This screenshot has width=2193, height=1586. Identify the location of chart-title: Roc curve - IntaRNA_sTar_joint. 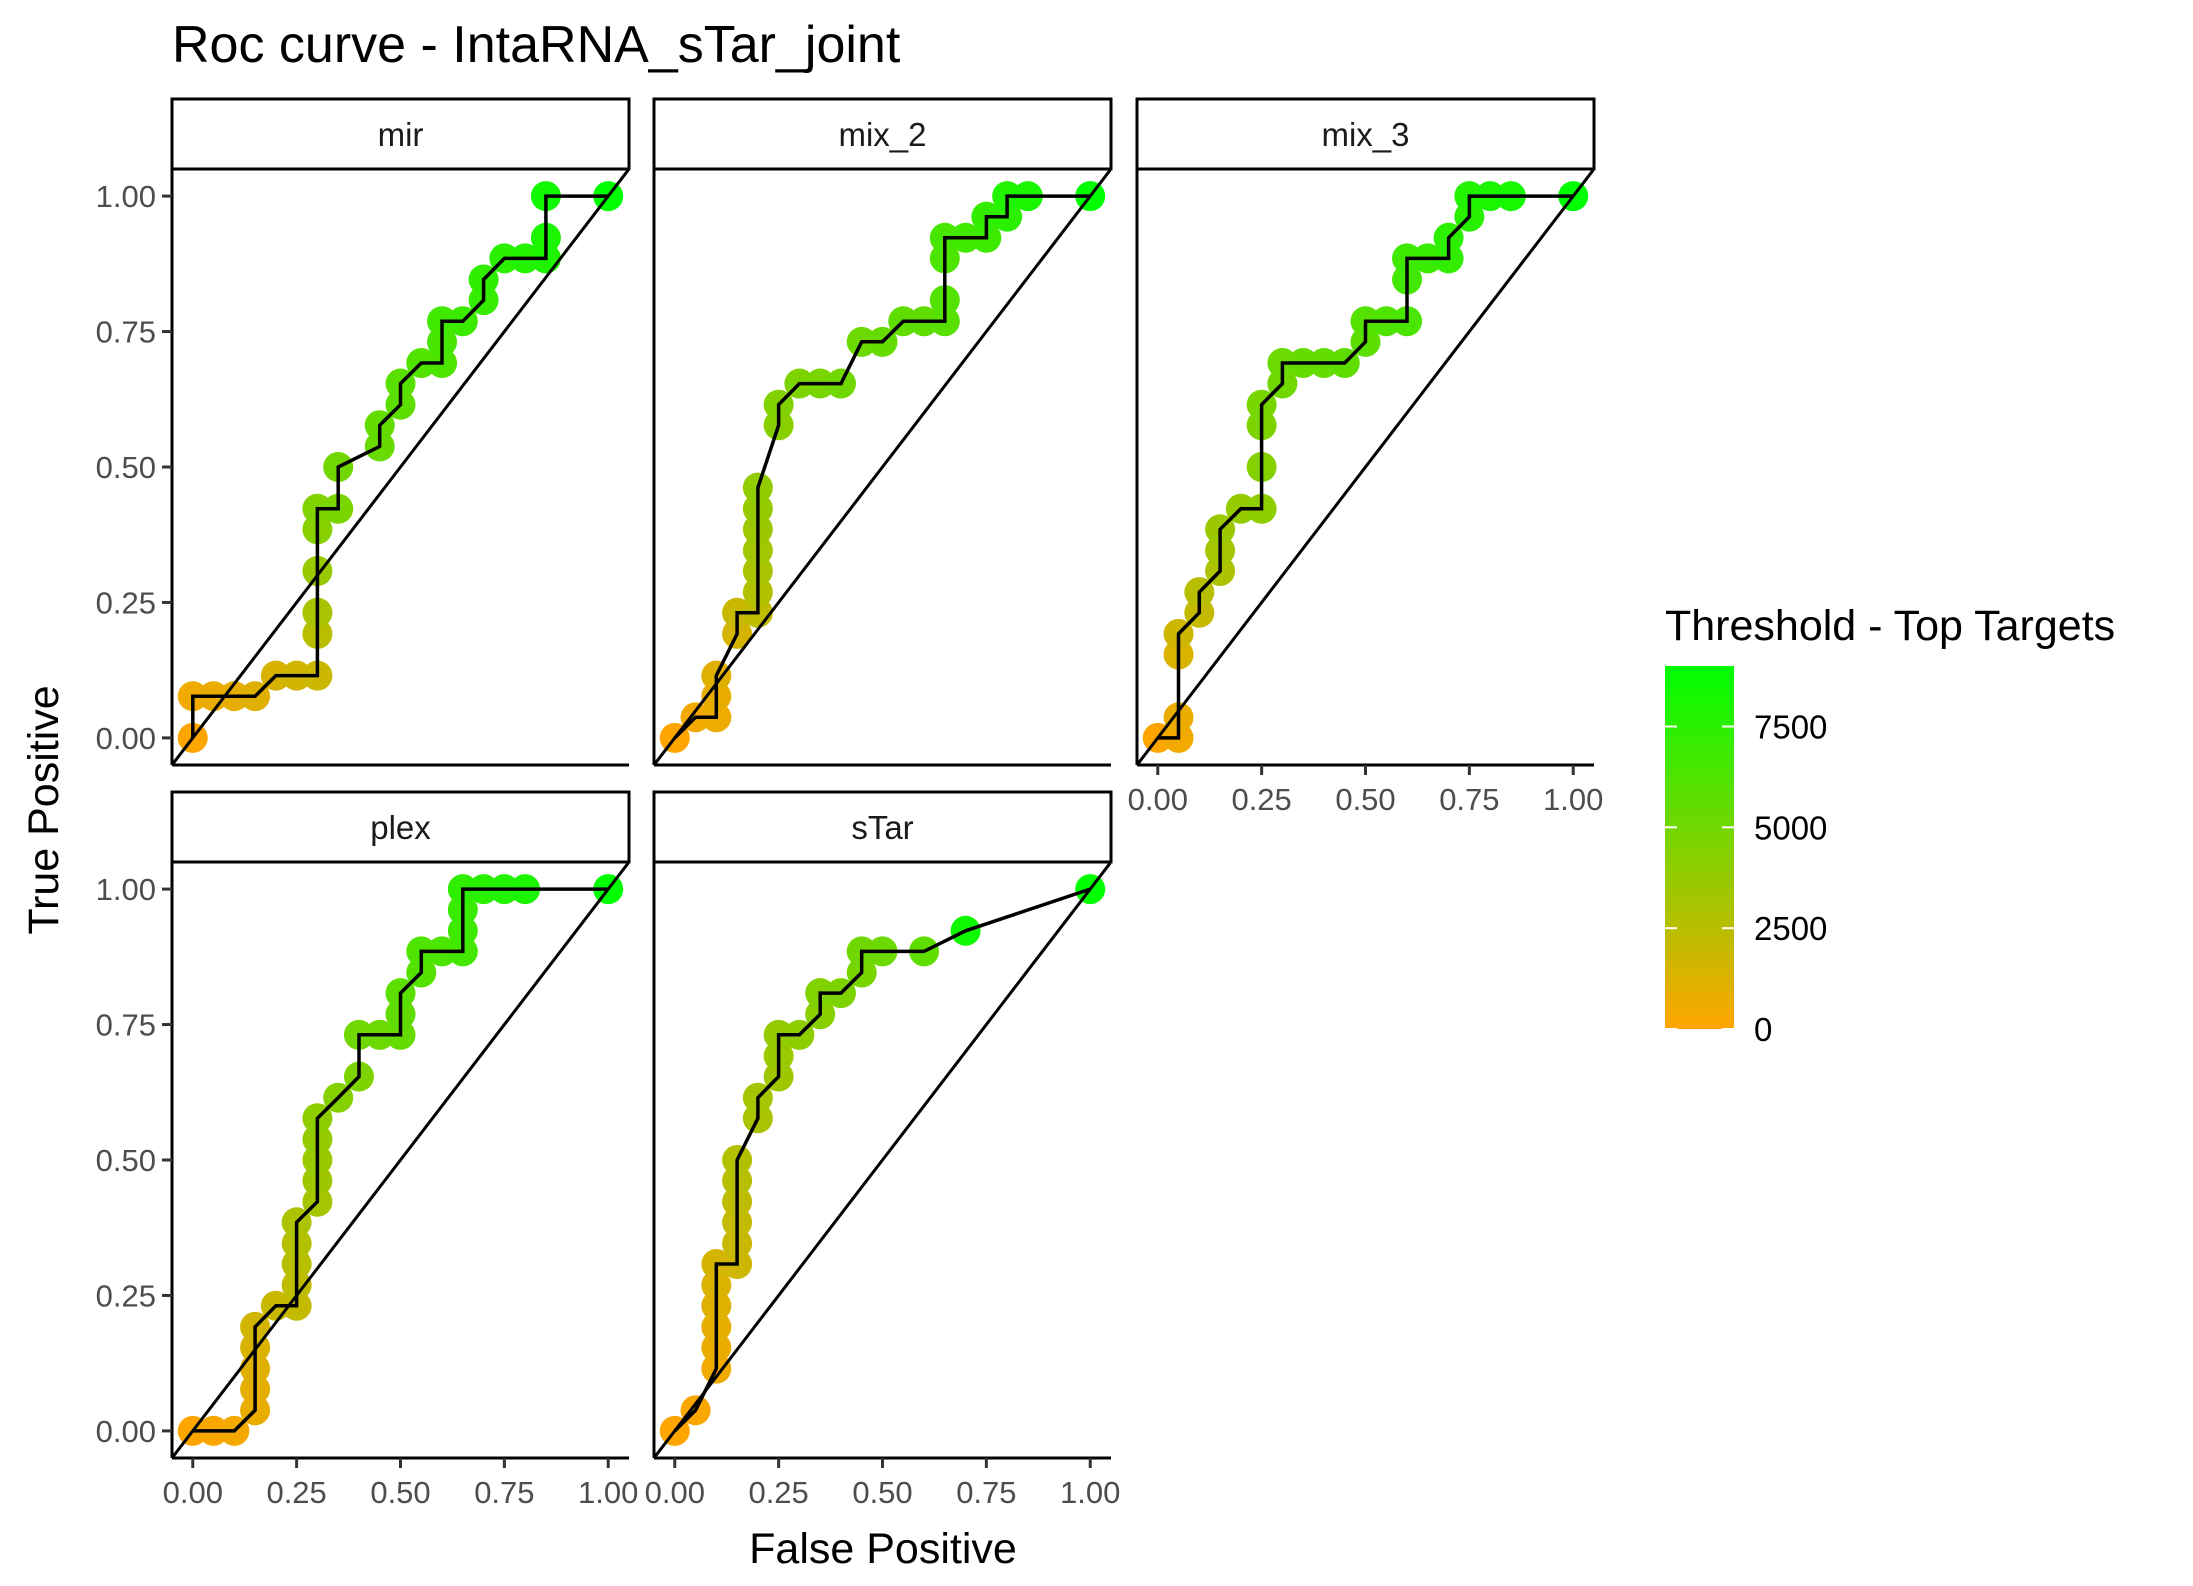
(536, 45).